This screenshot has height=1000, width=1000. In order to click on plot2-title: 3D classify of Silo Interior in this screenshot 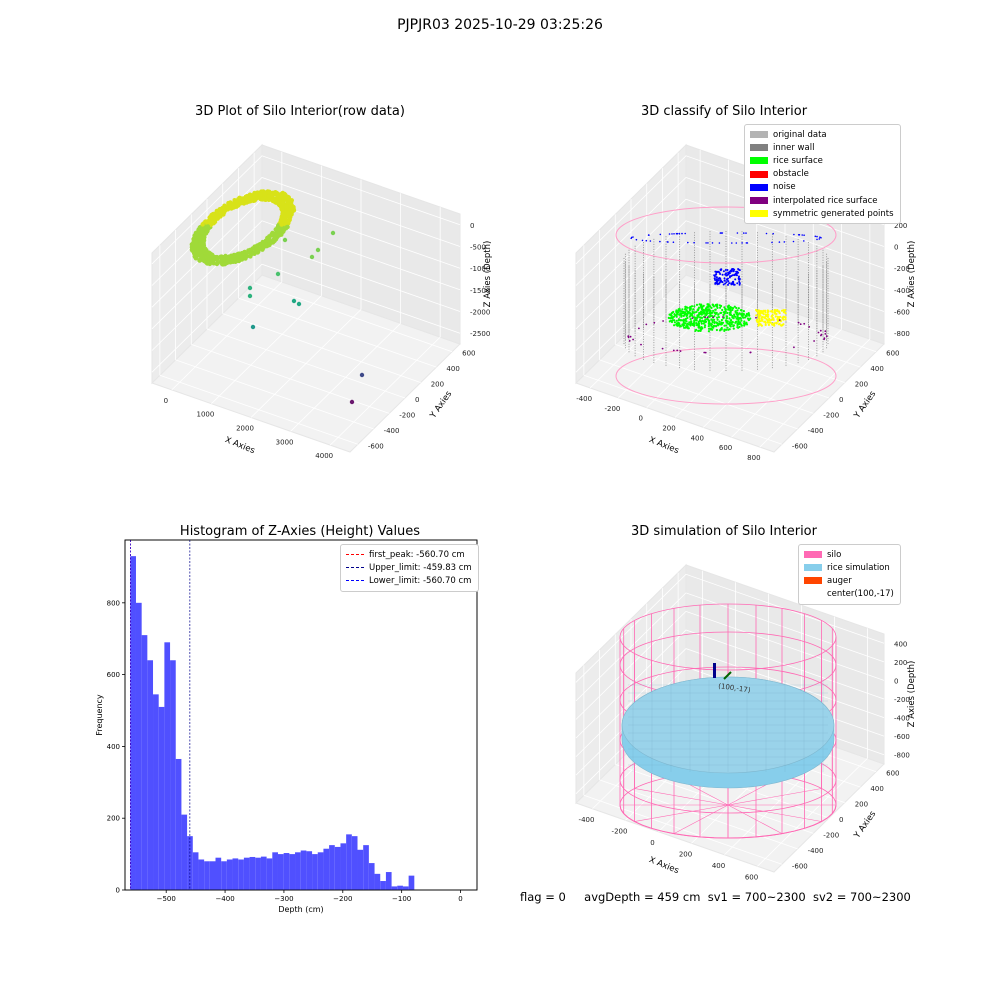, I will do `click(724, 111)`.